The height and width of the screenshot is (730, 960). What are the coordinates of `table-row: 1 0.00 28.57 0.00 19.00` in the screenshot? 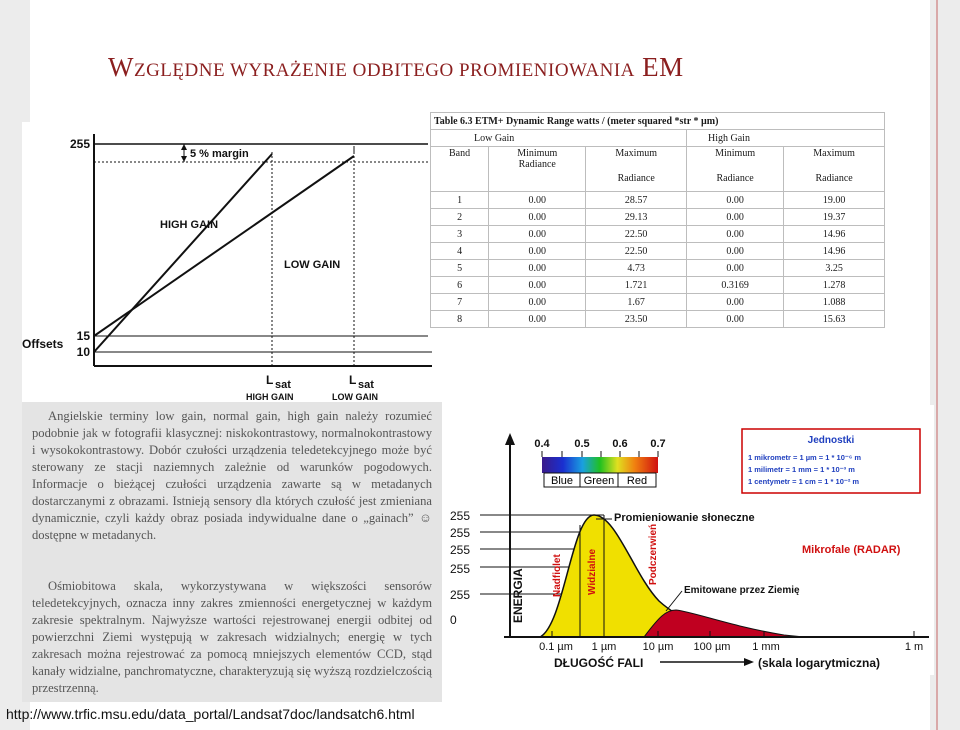 It's located at (657, 200).